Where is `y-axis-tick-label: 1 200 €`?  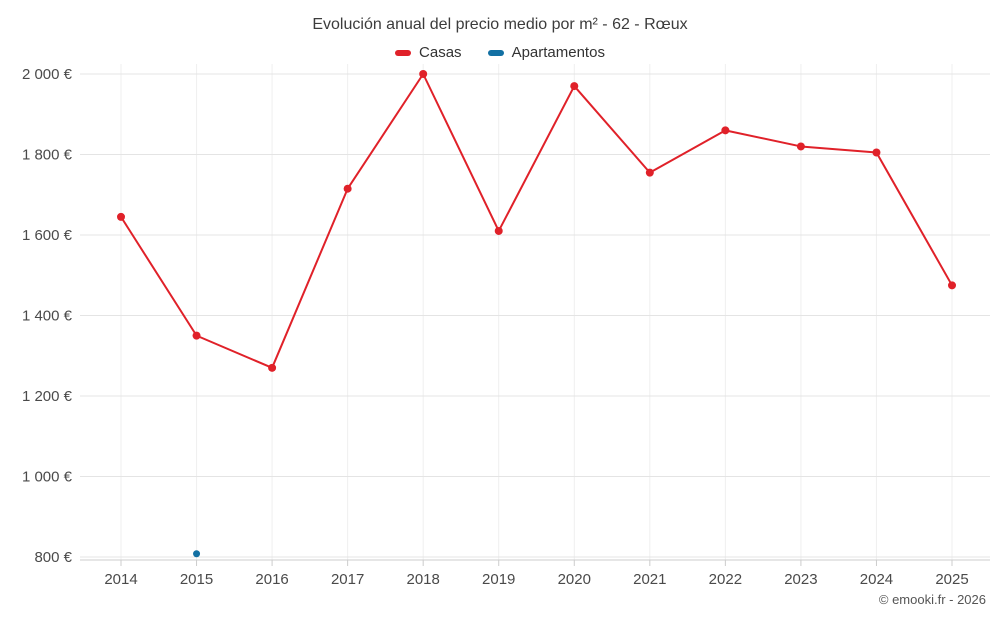 y-axis-tick-label: 1 200 € is located at coordinates (47, 396).